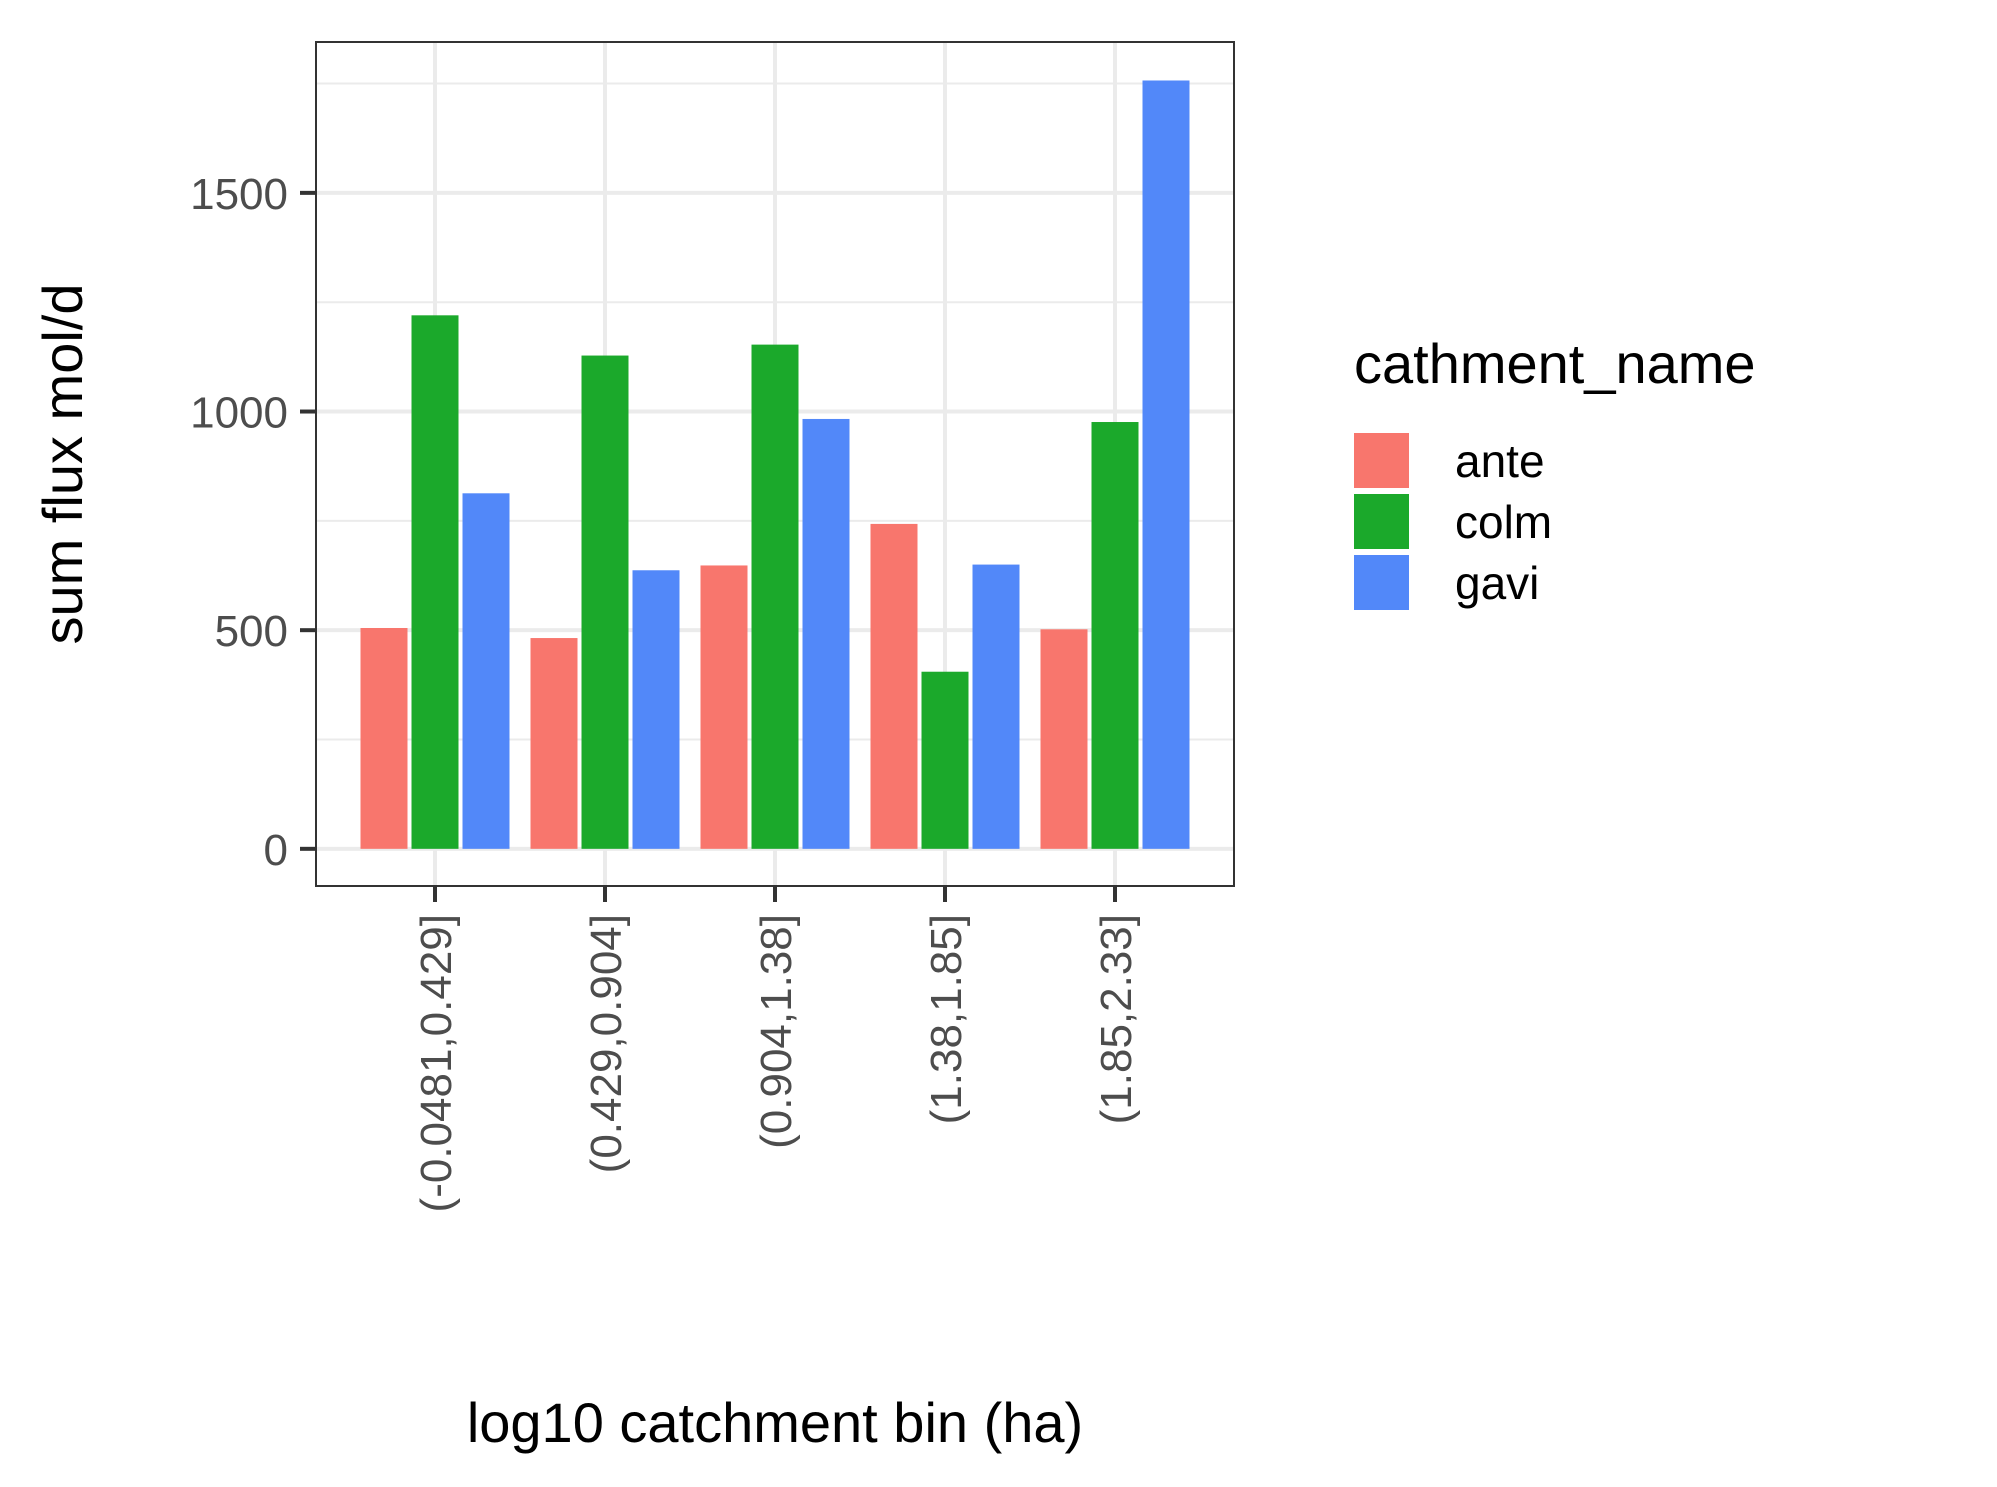 Image resolution: width=1997 pixels, height=1487 pixels. What do you see at coordinates (1116, 1019) in the screenshot?
I see `x-tick-label: (1.85,2.33]` at bounding box center [1116, 1019].